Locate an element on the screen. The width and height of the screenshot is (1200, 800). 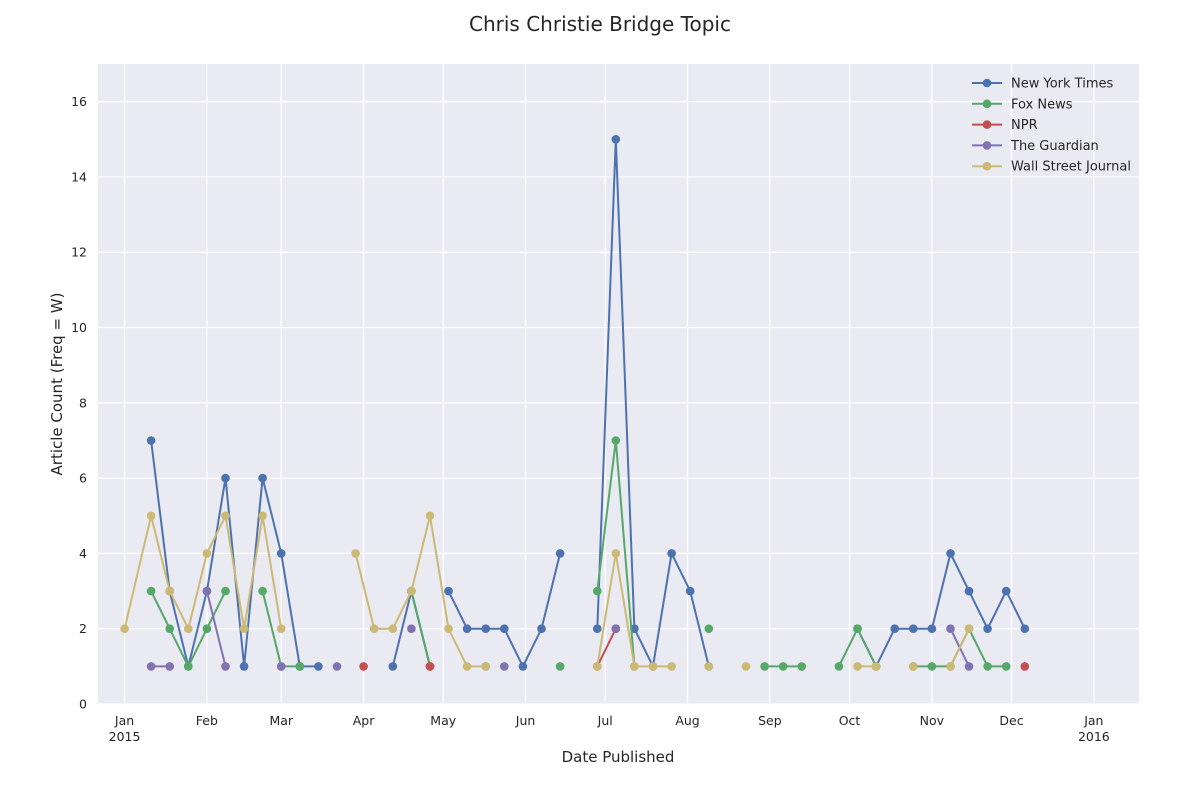
x-tick-label: Nov is located at coordinates (932, 720).